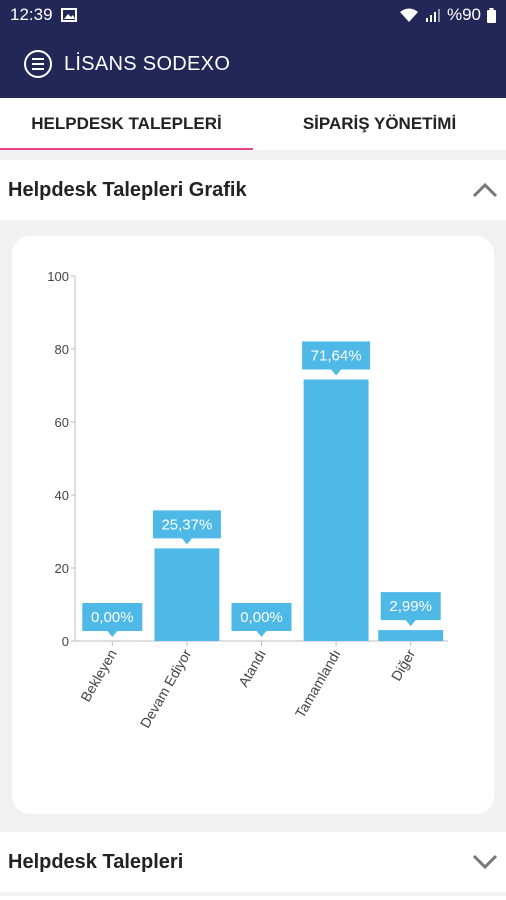  Describe the element at coordinates (253, 898) in the screenshot. I see `bottom-edge` at that location.